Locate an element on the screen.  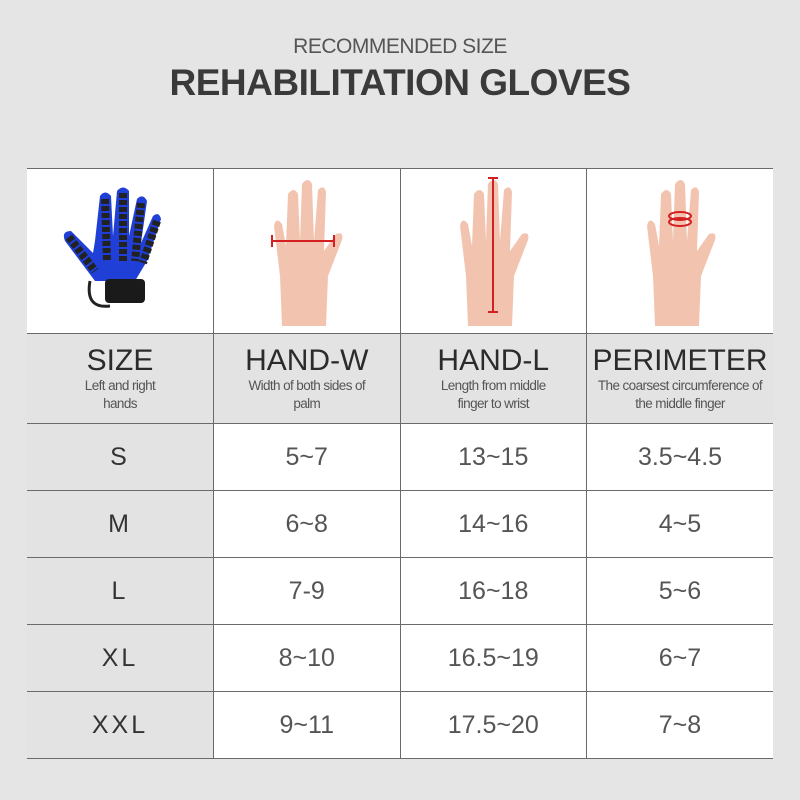
rehab-glove-icon is located at coordinates (112, 247).